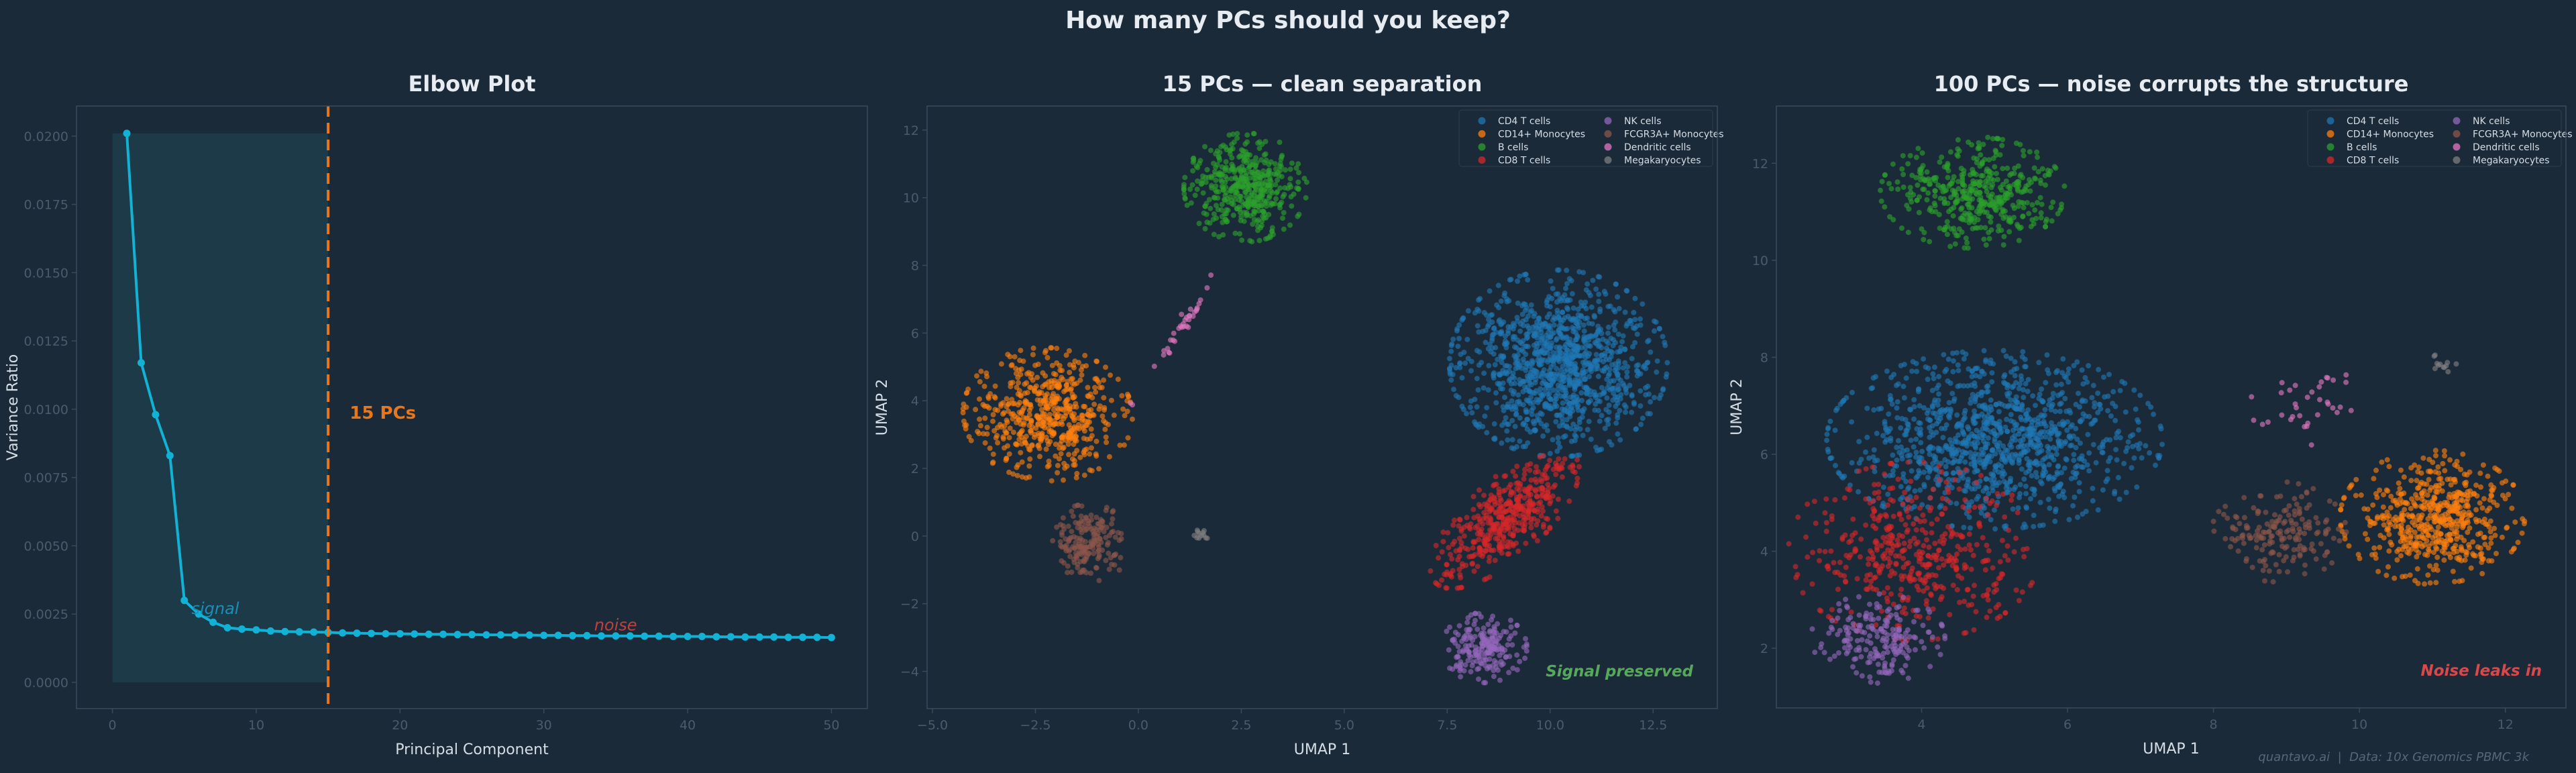 The height and width of the screenshot is (773, 2576). Describe the element at coordinates (915, 265) in the screenshot. I see `y-tick-label: 8` at that location.